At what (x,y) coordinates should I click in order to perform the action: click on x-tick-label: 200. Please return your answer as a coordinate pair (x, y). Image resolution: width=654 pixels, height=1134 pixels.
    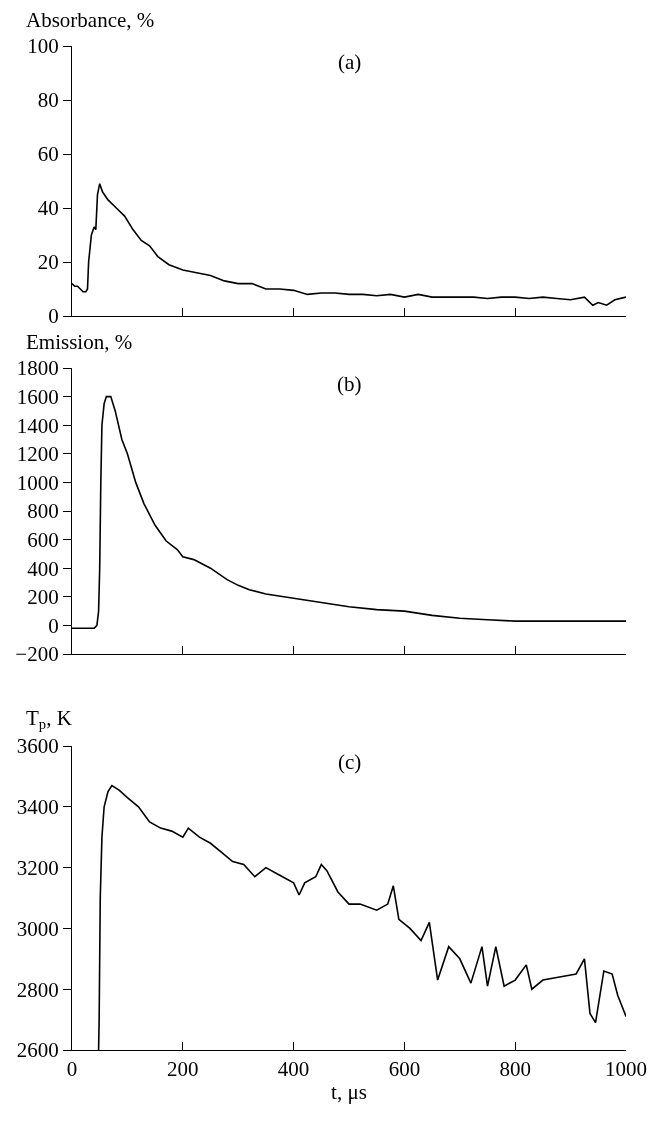
    Looking at the image, I should click on (183, 1069).